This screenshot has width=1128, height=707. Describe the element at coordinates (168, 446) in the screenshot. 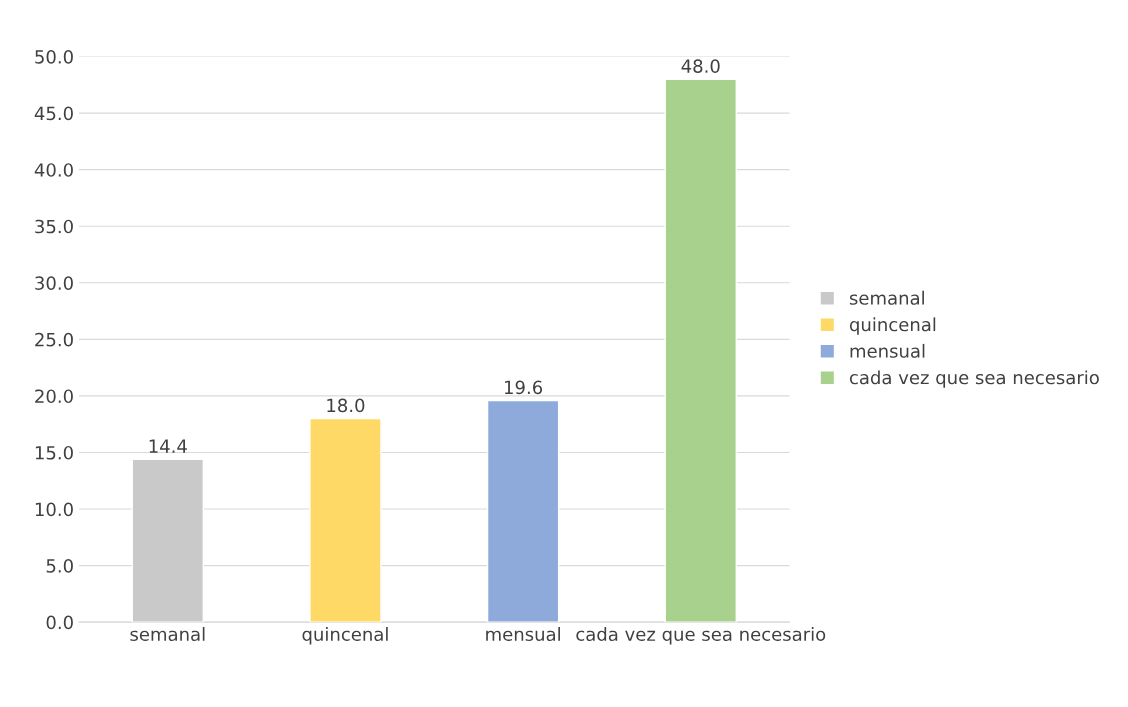

I see `data-label: 14.4` at that location.